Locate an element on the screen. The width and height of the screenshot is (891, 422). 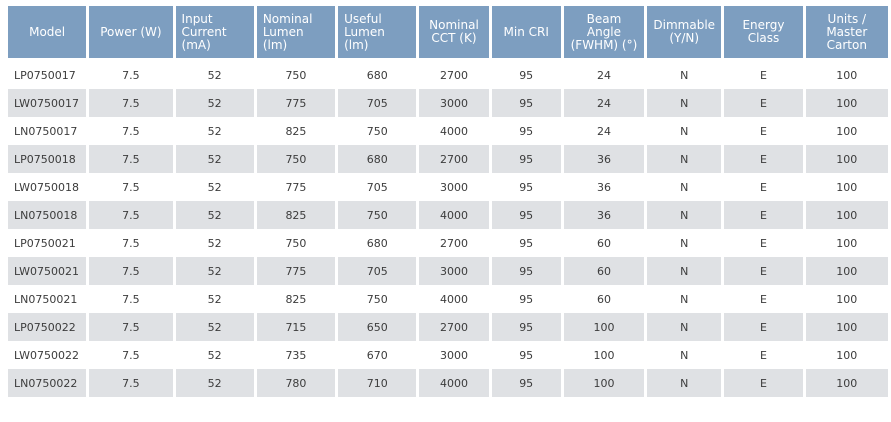
header-dimmable: Dimmable (Y/N) is located at coordinates (684, 32).